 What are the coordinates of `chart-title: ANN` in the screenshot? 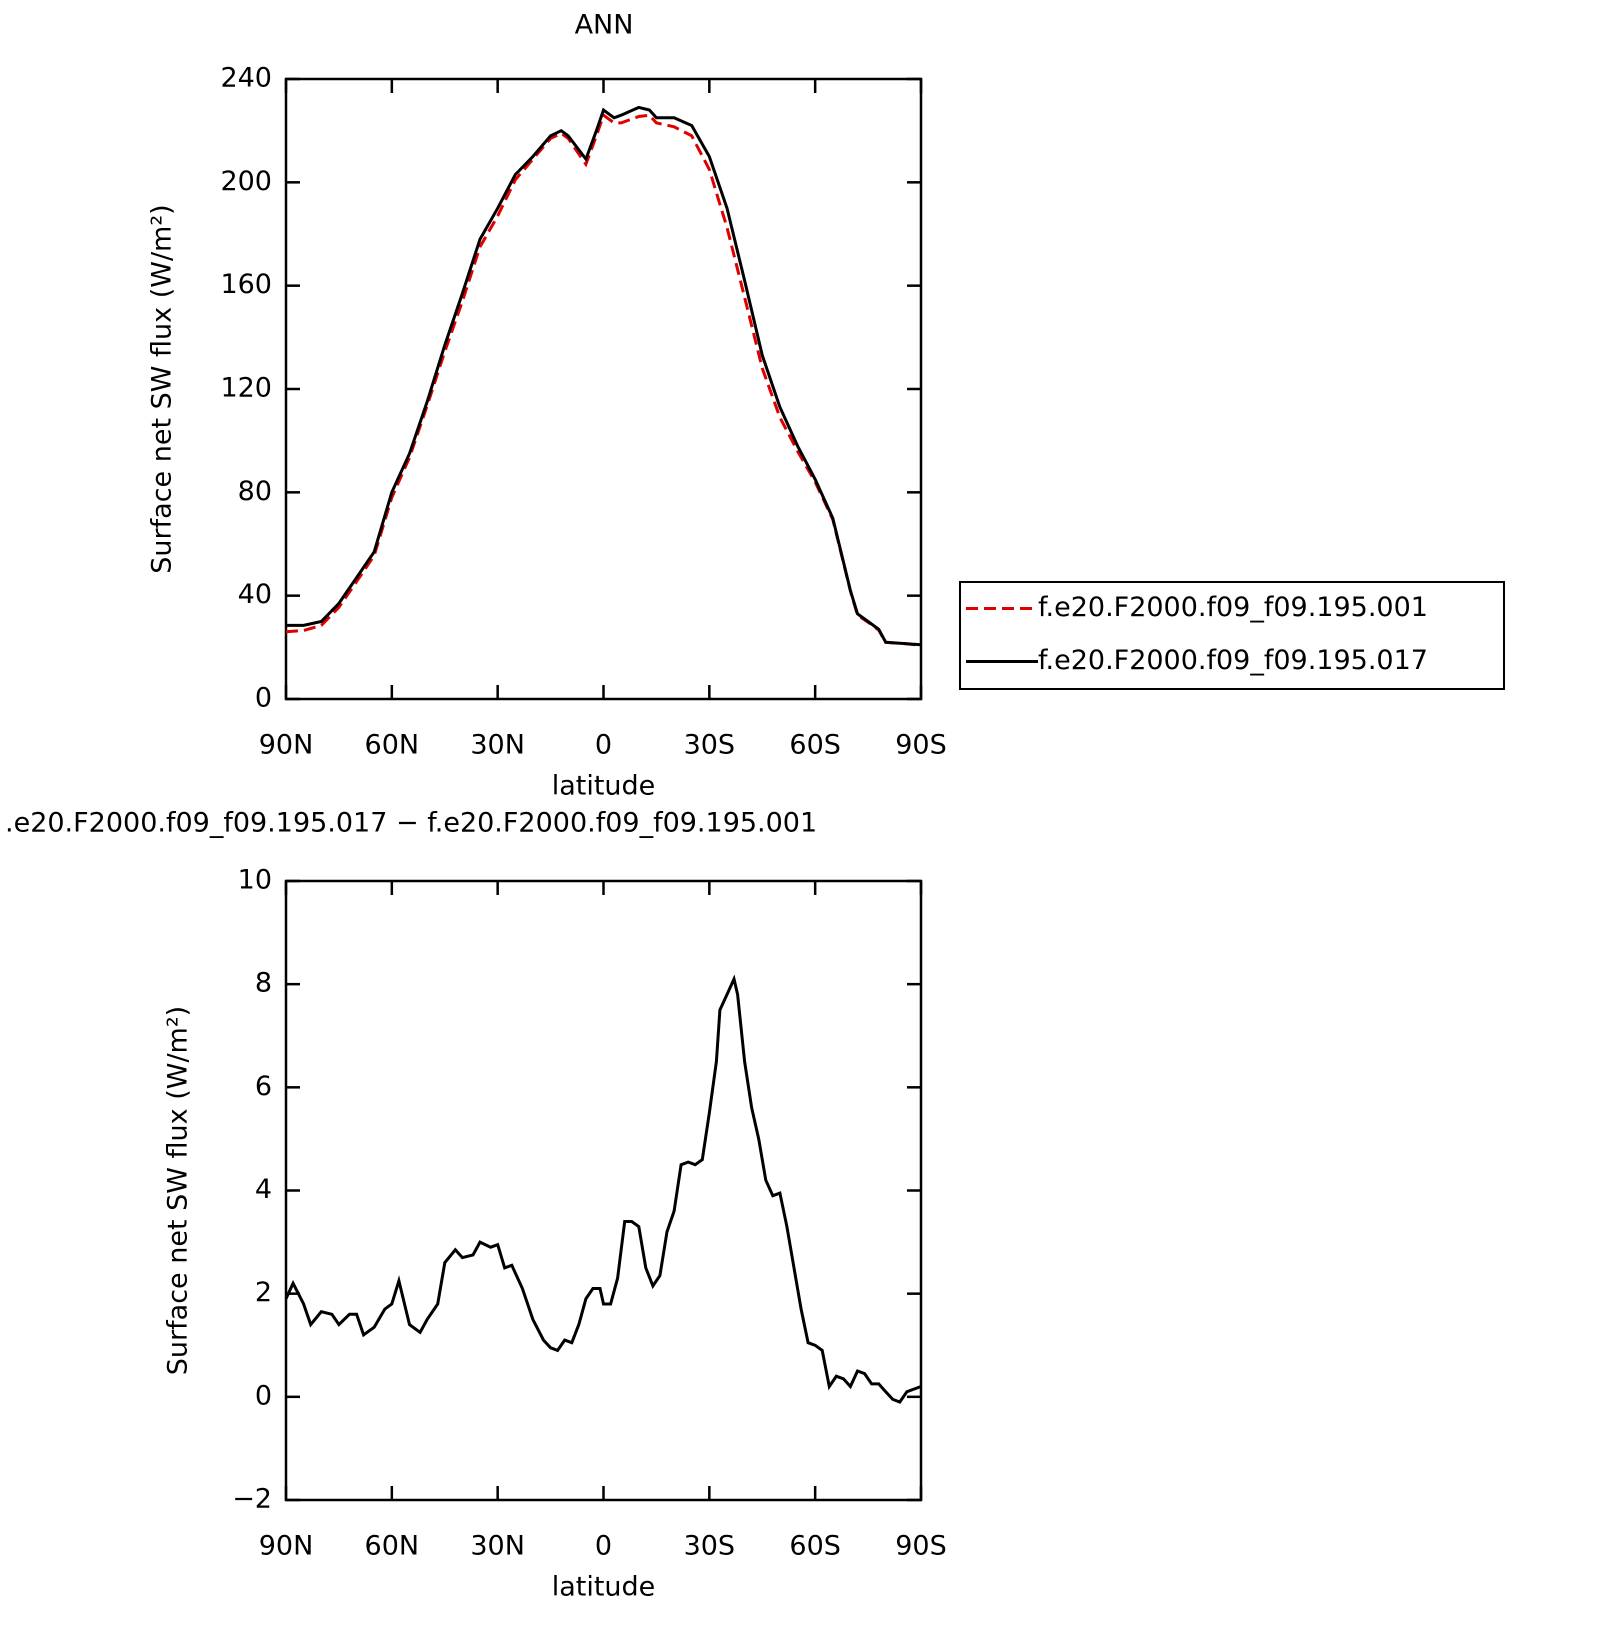 It's located at (604, 25).